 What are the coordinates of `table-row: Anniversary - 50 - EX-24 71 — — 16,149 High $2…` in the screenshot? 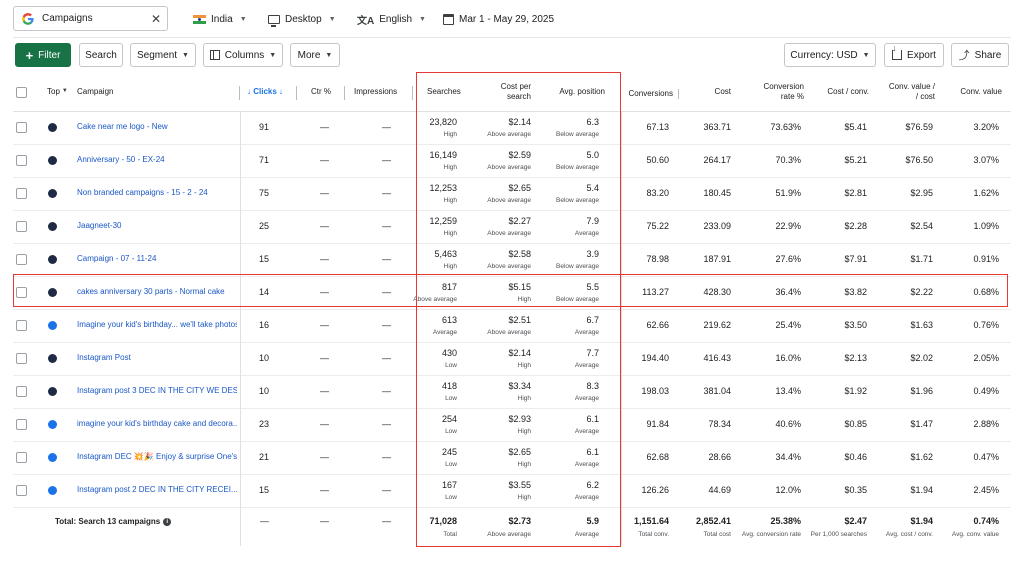 It's located at (512, 161).